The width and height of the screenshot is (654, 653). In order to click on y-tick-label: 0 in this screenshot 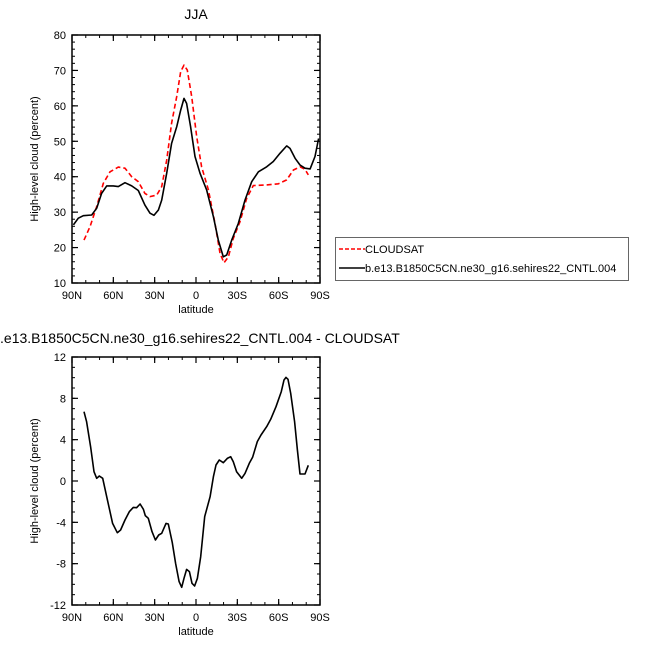, I will do `click(63, 482)`.